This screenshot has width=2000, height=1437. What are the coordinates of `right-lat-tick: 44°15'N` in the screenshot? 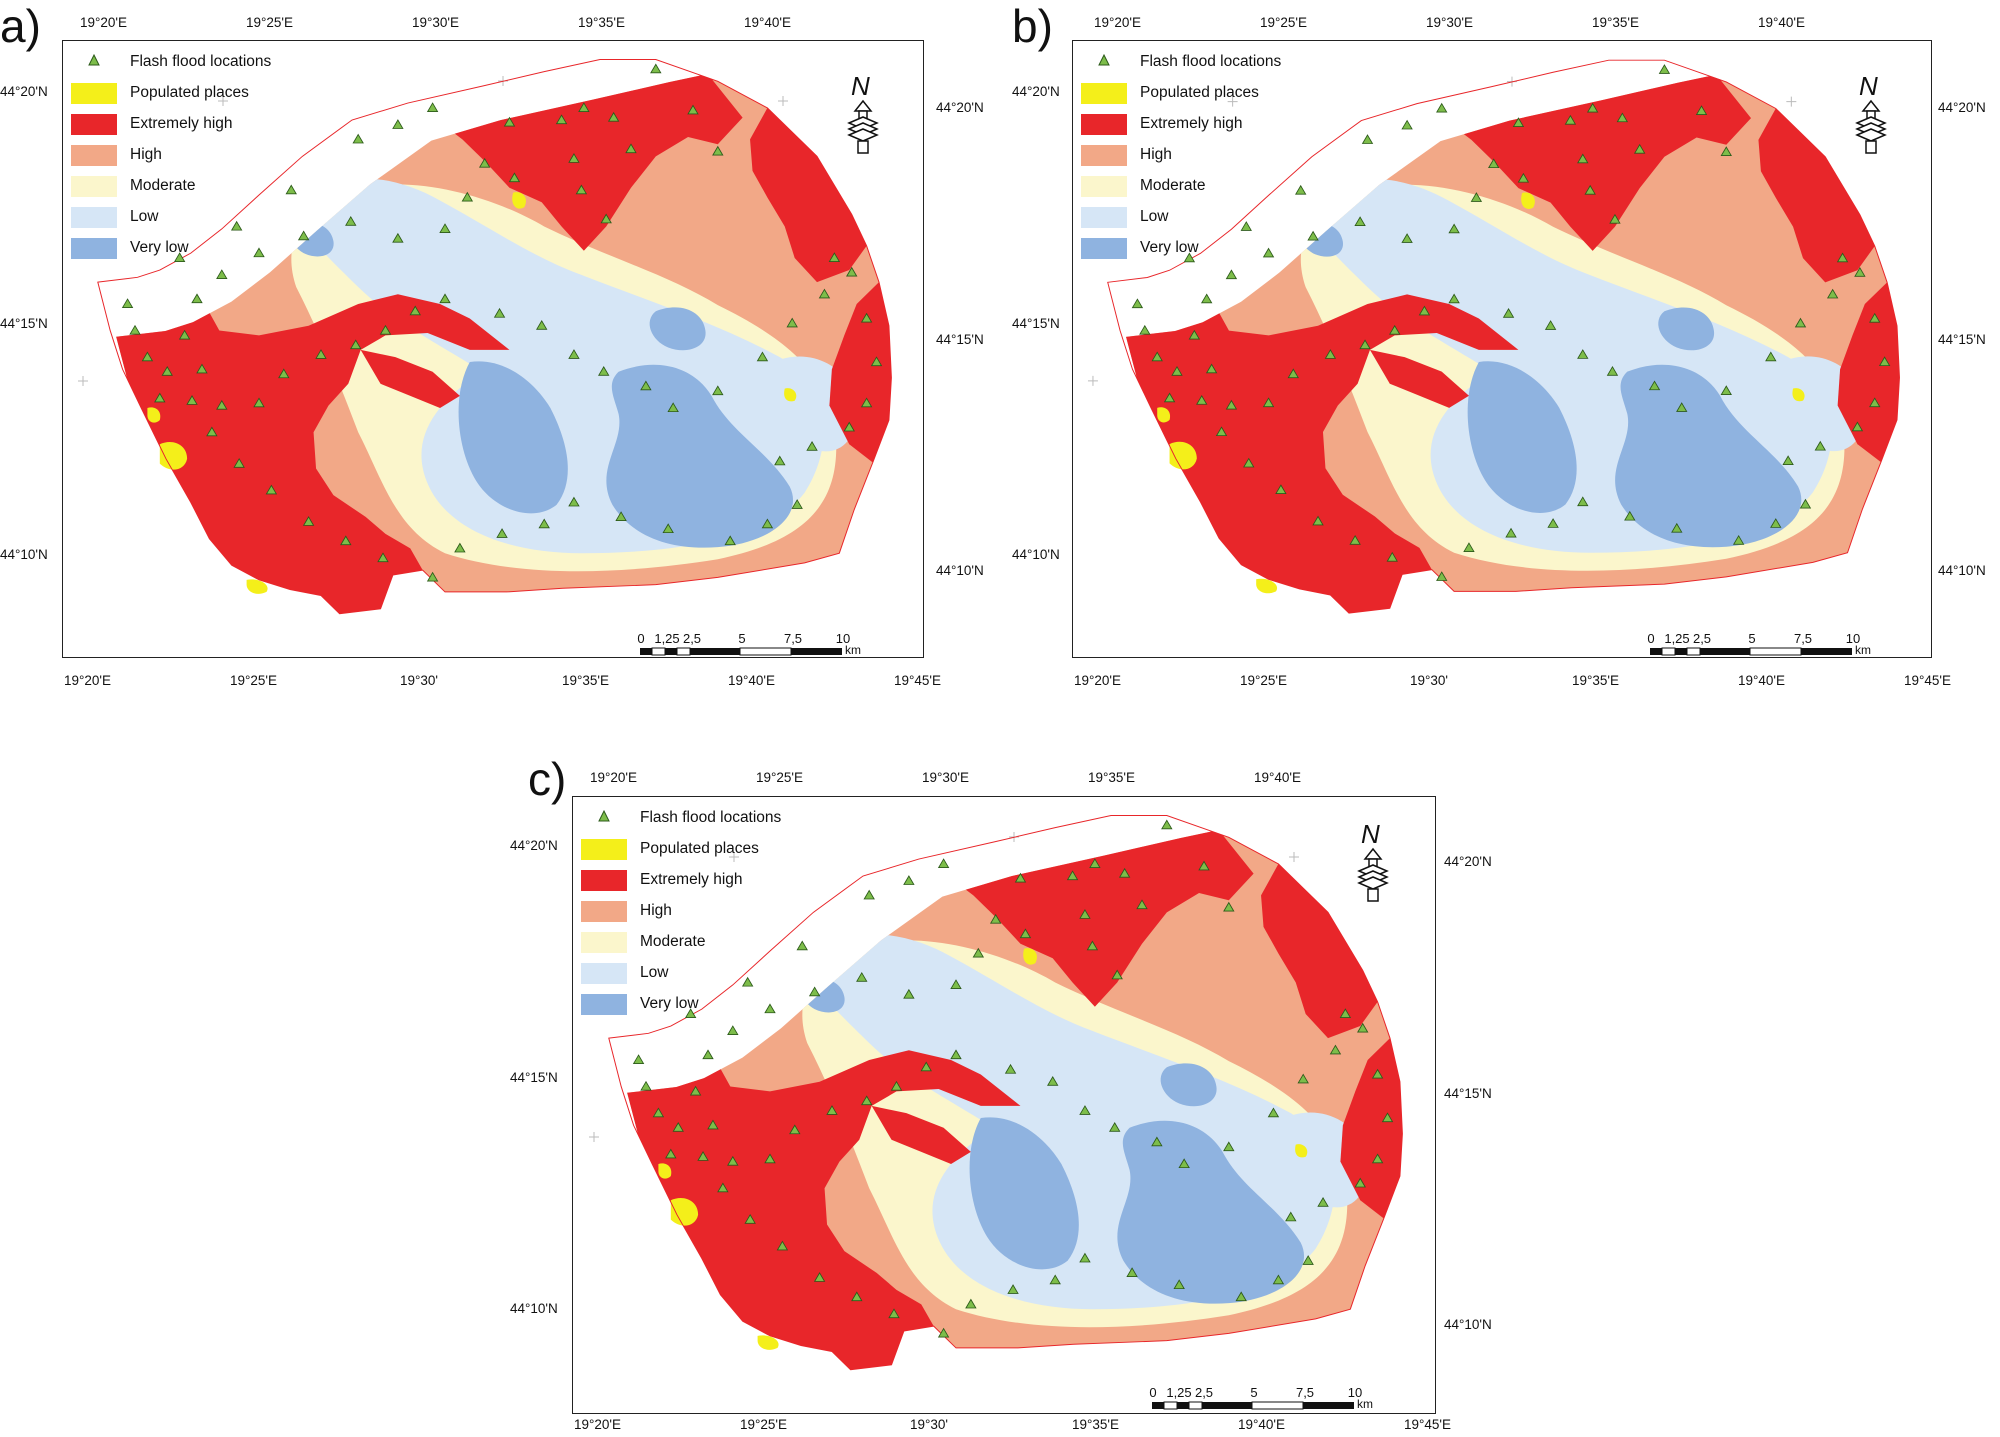 It's located at (1468, 1093).